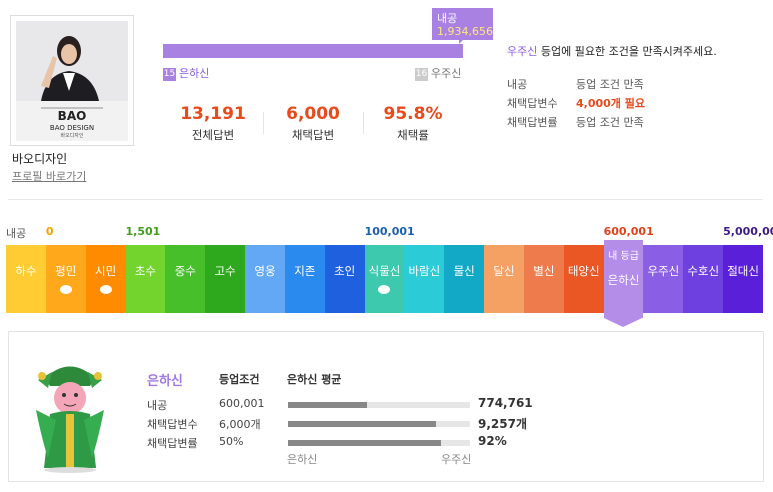 The height and width of the screenshot is (492, 773). I want to click on average-header: 은하신 평균, so click(314, 379).